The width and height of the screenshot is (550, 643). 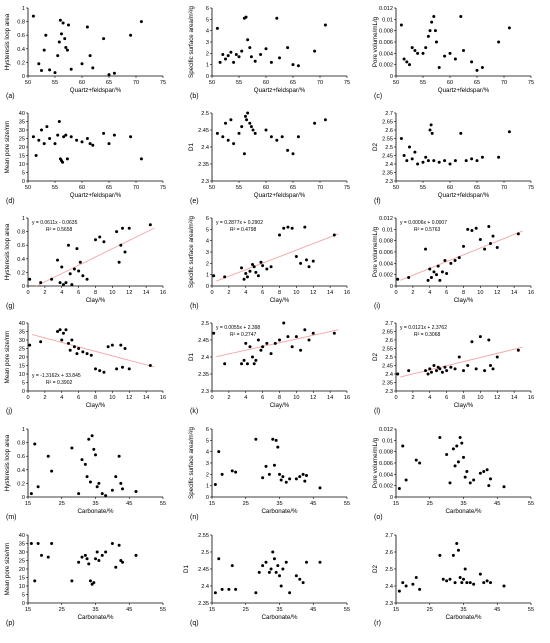 What do you see at coordinates (389, 148) in the screenshot?
I see `y-tick-label: 2.5` at bounding box center [389, 148].